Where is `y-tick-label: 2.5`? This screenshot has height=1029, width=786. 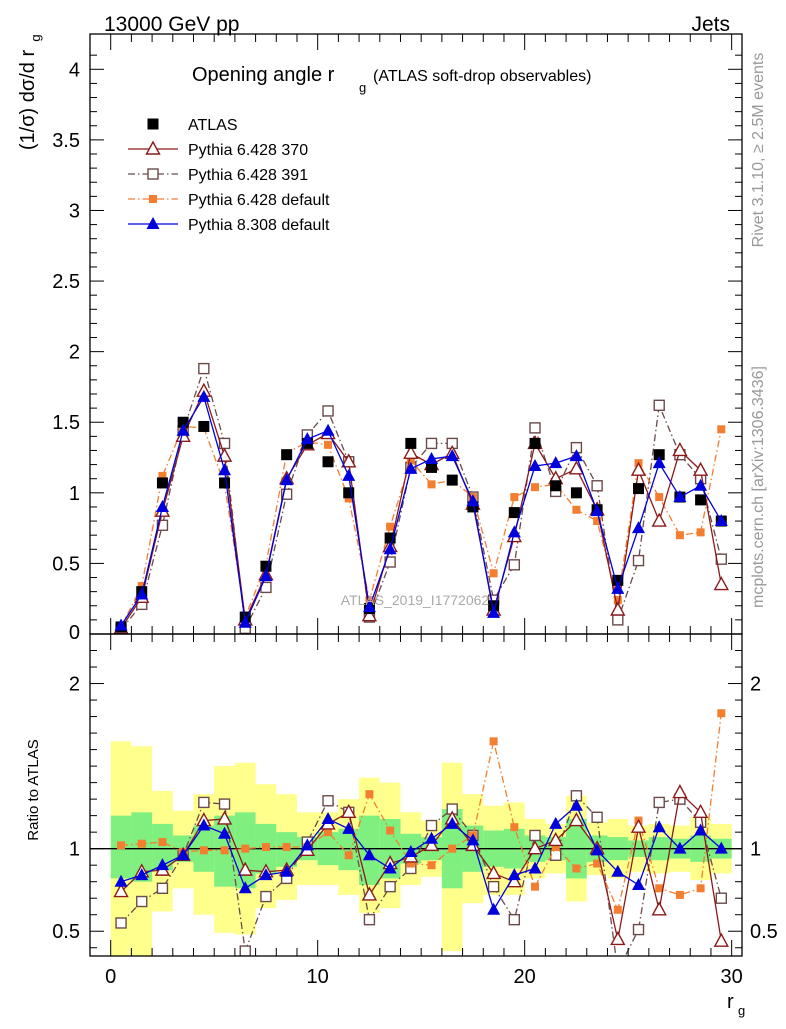
y-tick-label: 2.5 is located at coordinates (66, 282).